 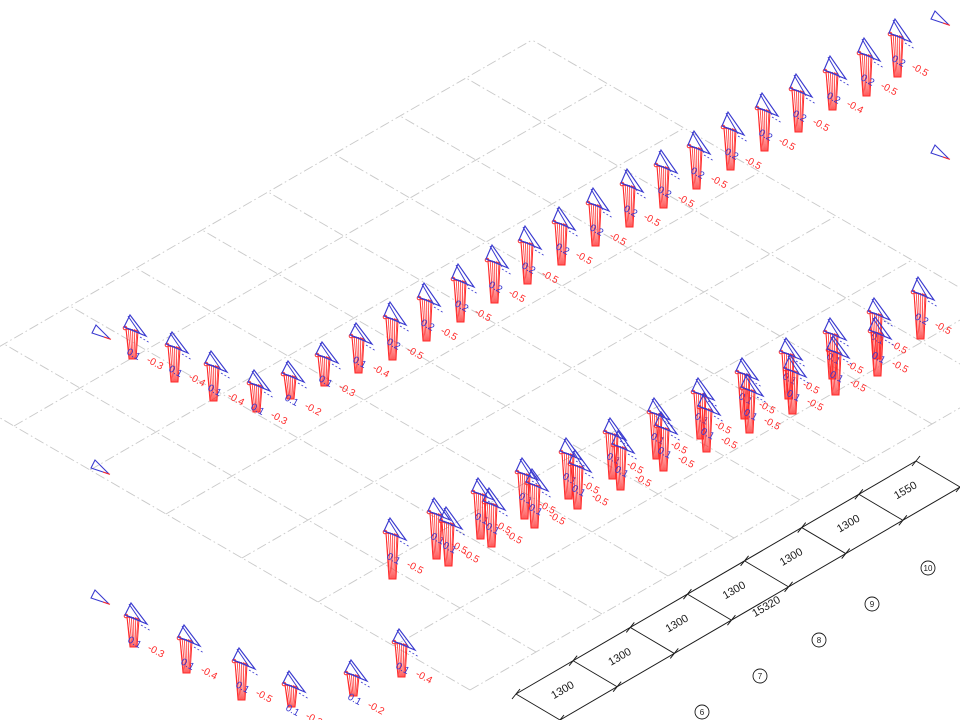 What do you see at coordinates (872, 604) in the screenshot?
I see `grid-bubble: 9` at bounding box center [872, 604].